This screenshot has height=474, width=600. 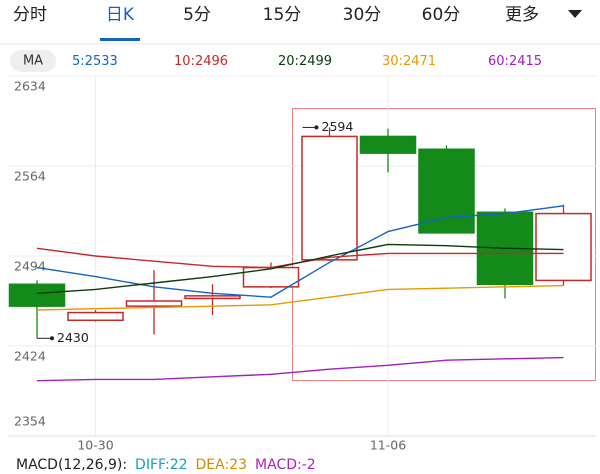 What do you see at coordinates (30, 15) in the screenshot?
I see `tab: 分时` at bounding box center [30, 15].